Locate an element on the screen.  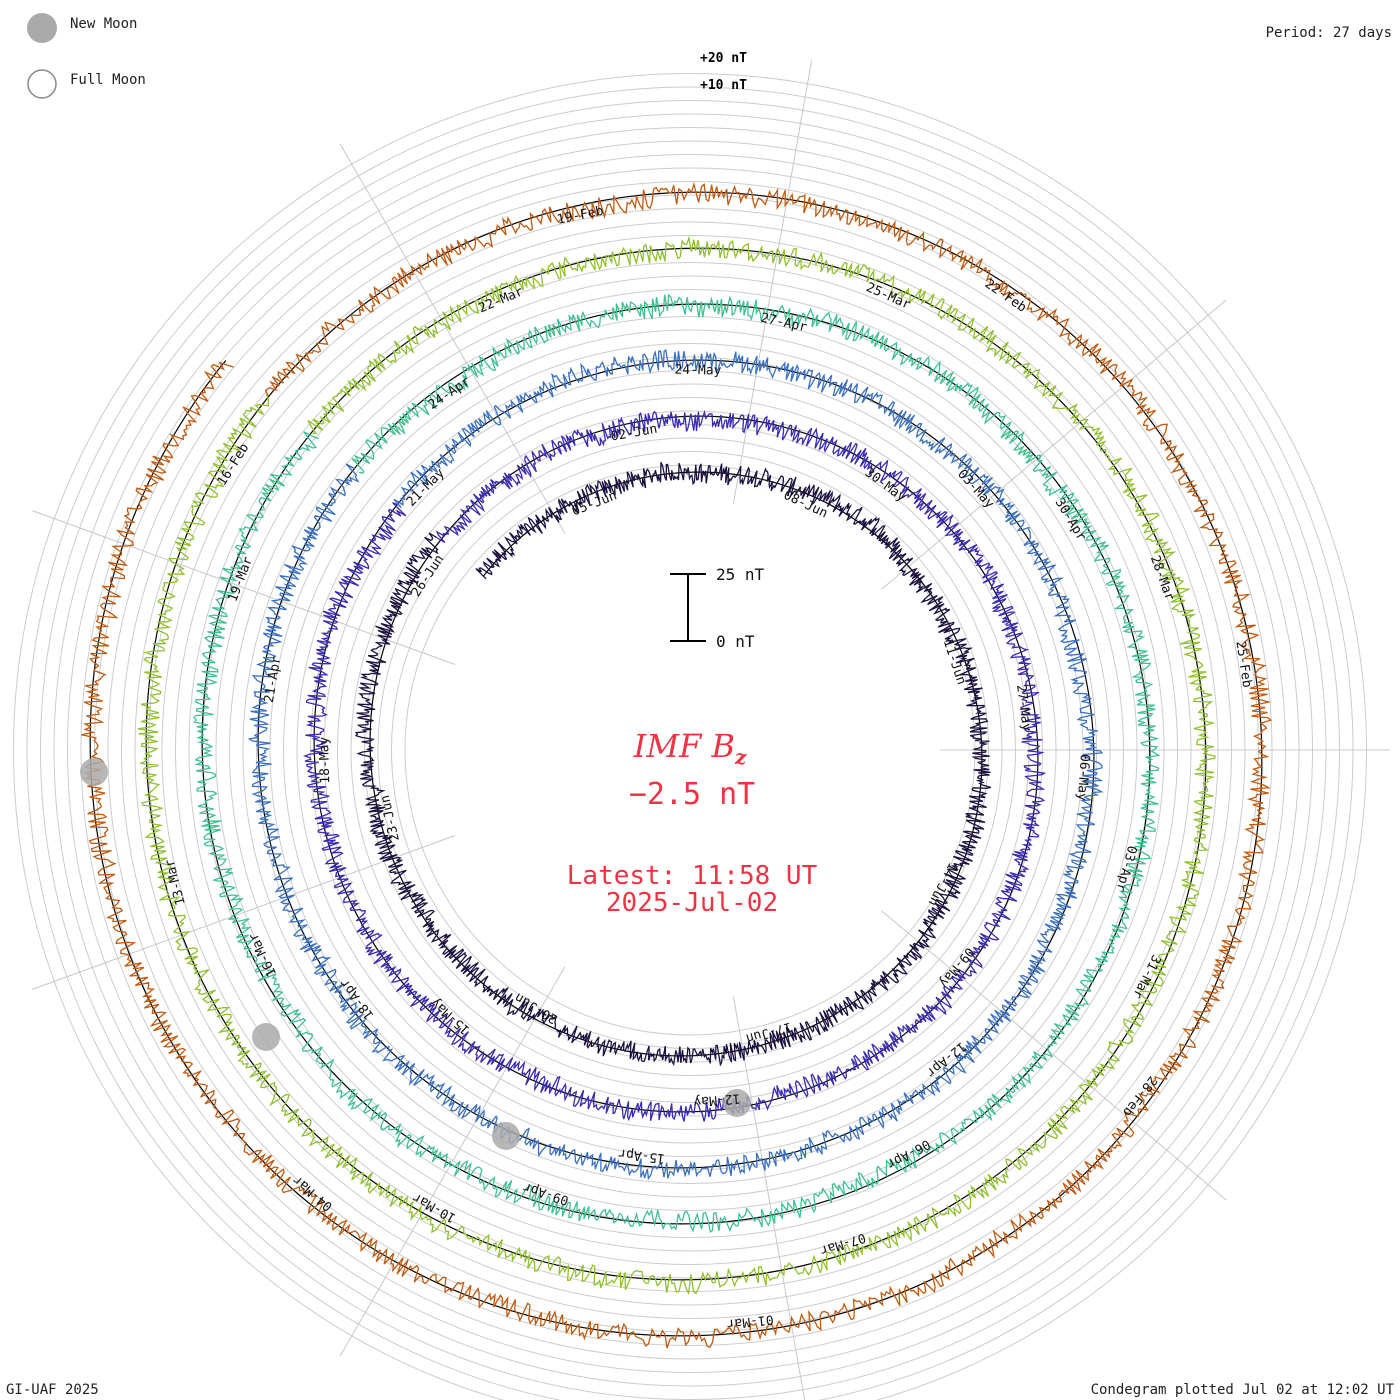
new-moon-icon is located at coordinates (42, 28).